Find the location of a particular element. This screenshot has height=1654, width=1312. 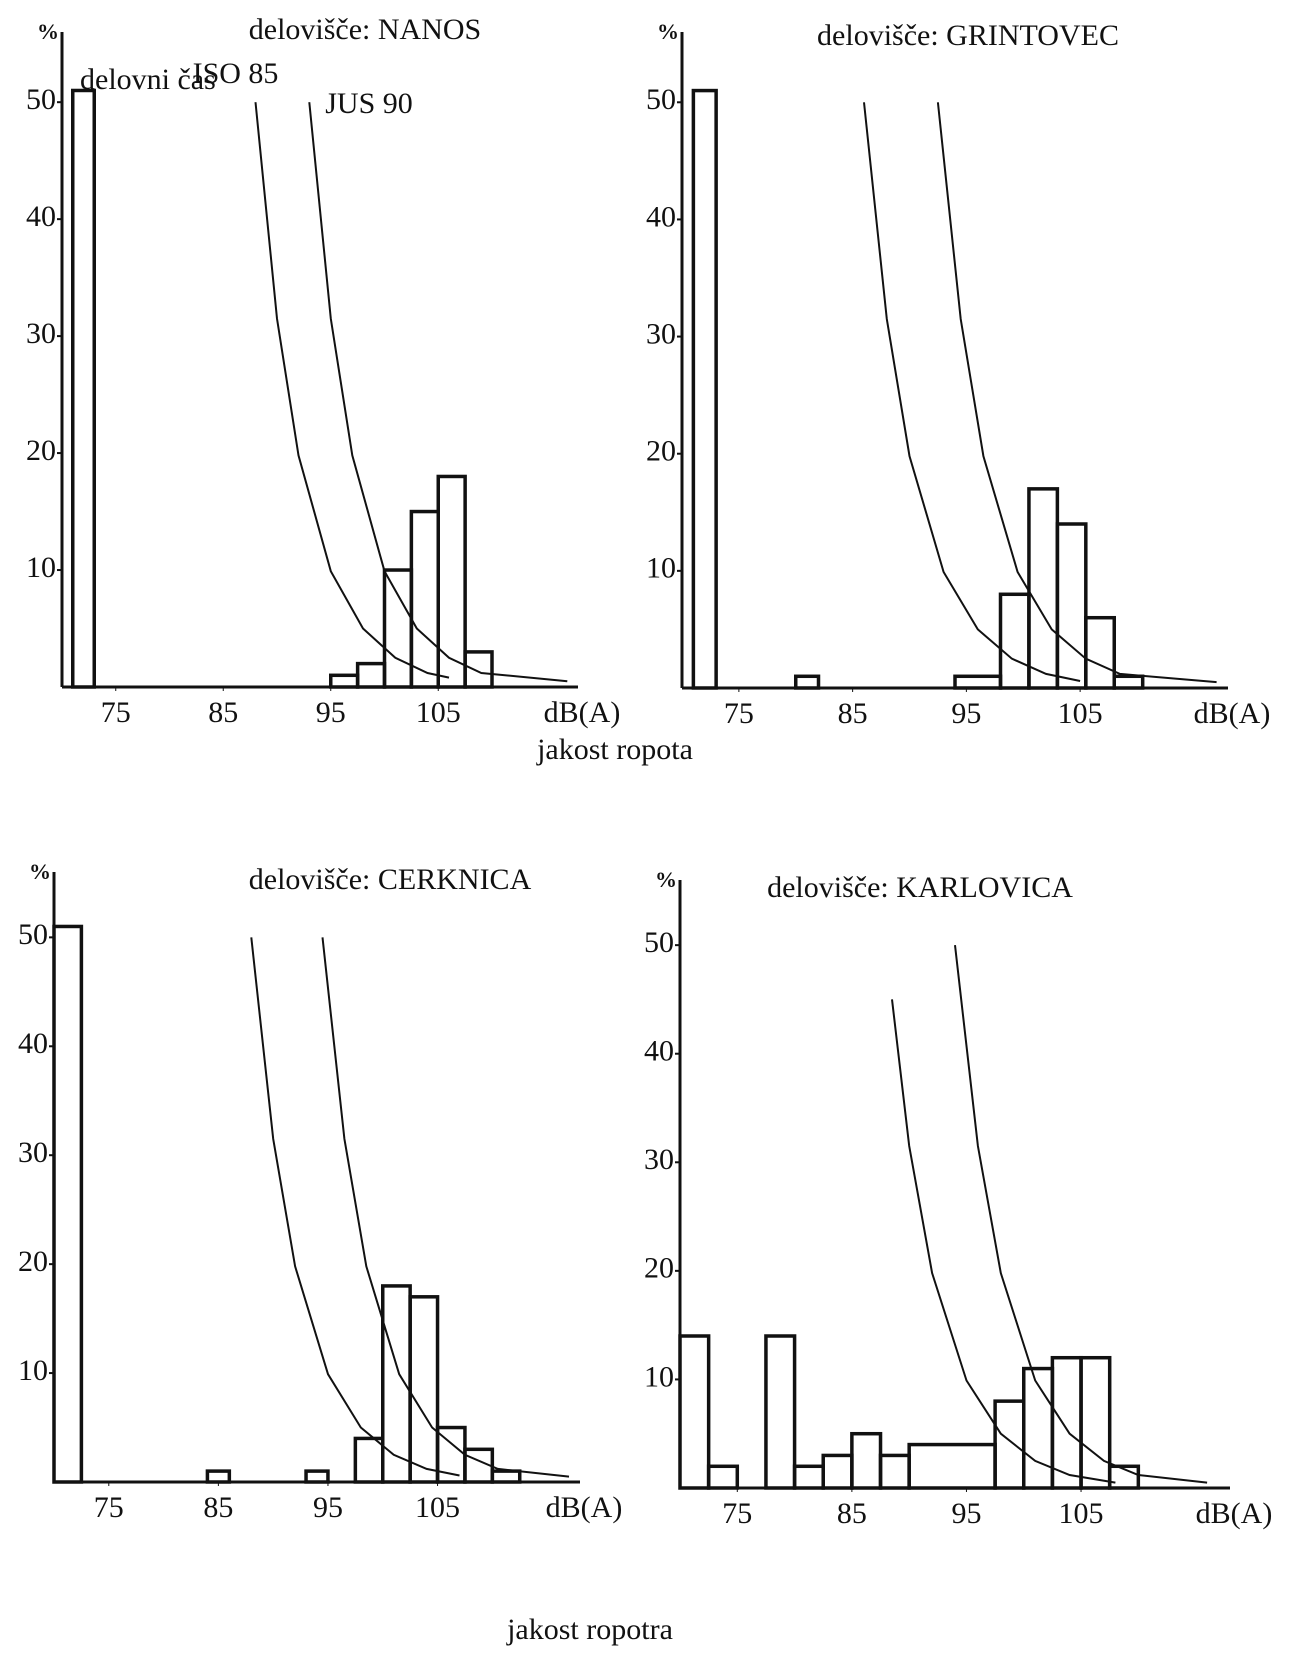

chart-title: delovišče: NANOS is located at coordinates (365, 29).